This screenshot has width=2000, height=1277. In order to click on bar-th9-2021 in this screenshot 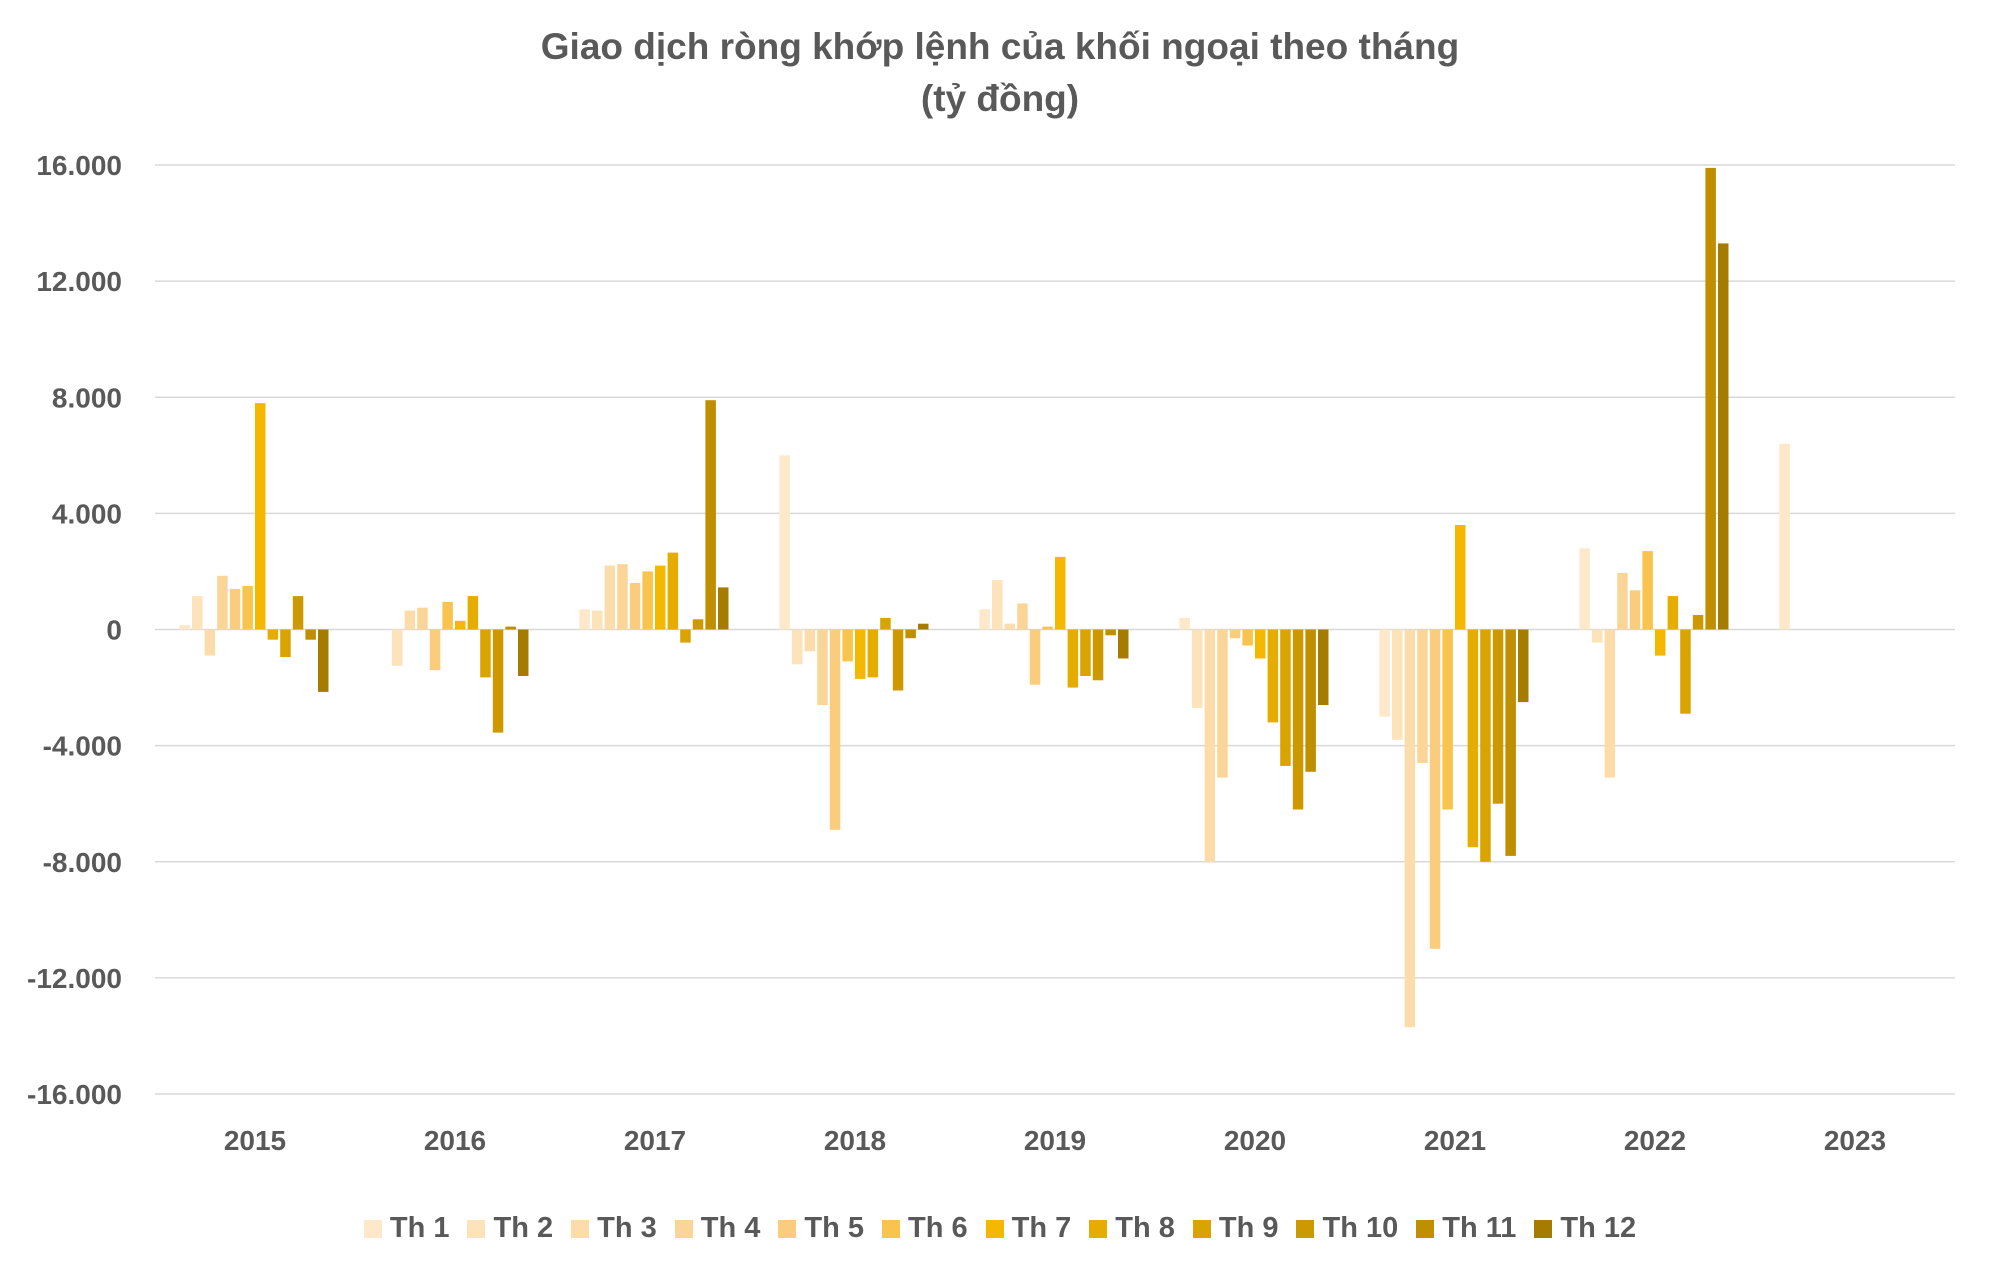, I will do `click(1485, 745)`.